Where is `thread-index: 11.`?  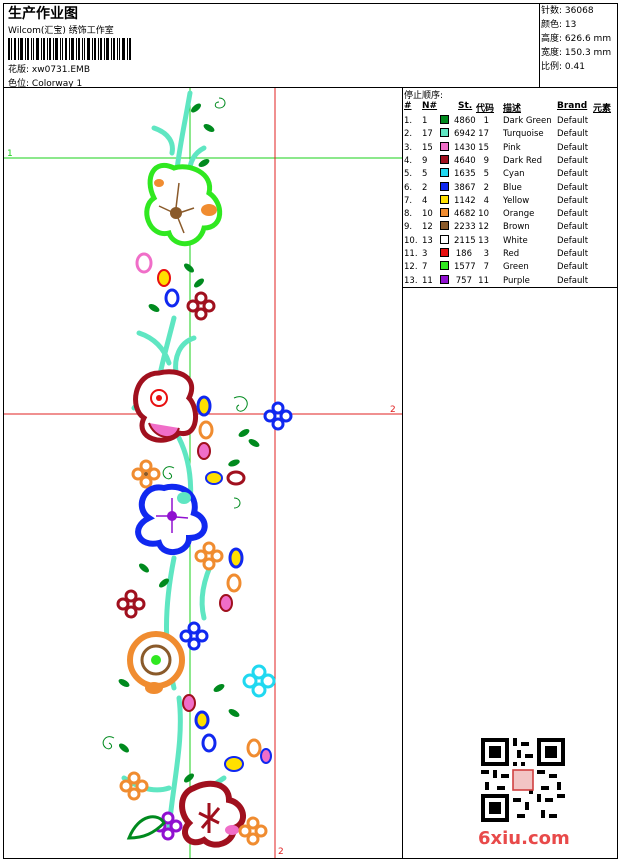
thread-index: 11. is located at coordinates (411, 254).